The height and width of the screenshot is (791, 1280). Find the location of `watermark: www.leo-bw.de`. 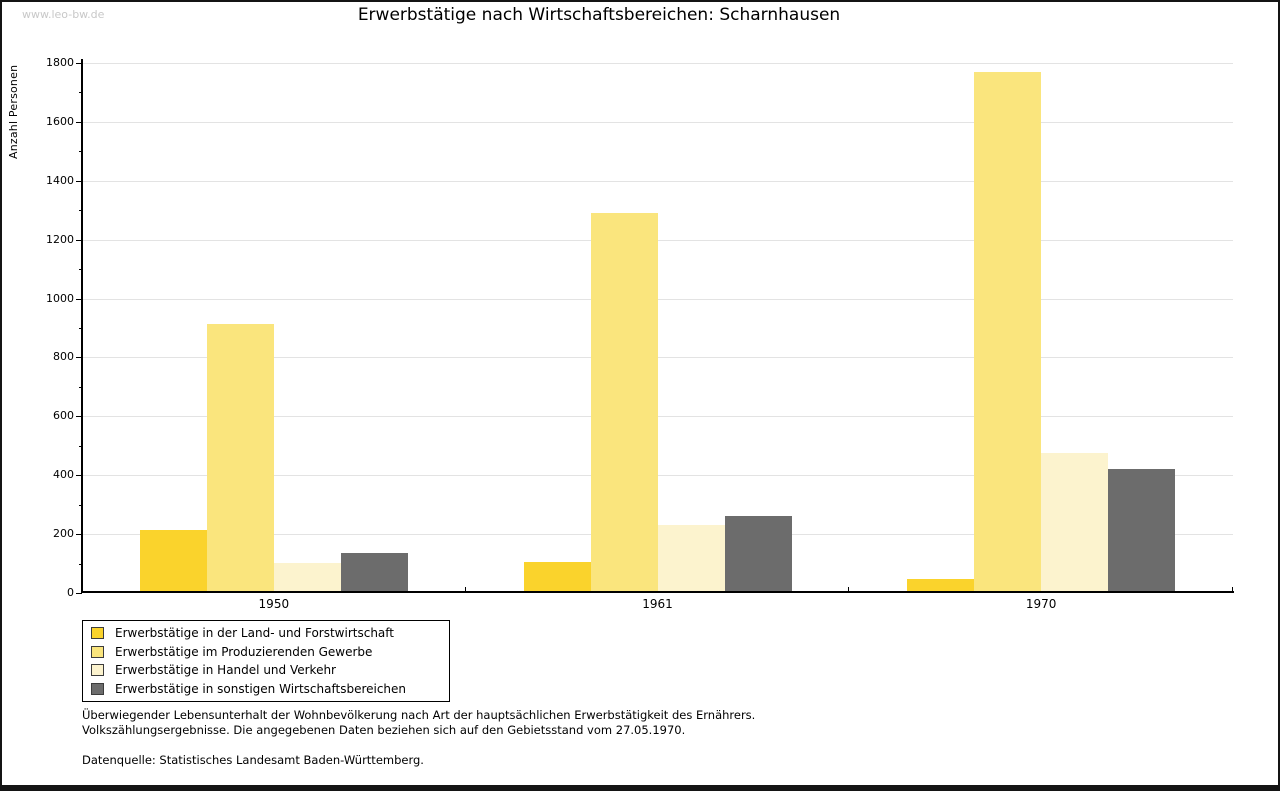

watermark: www.leo-bw.de is located at coordinates (63, 14).